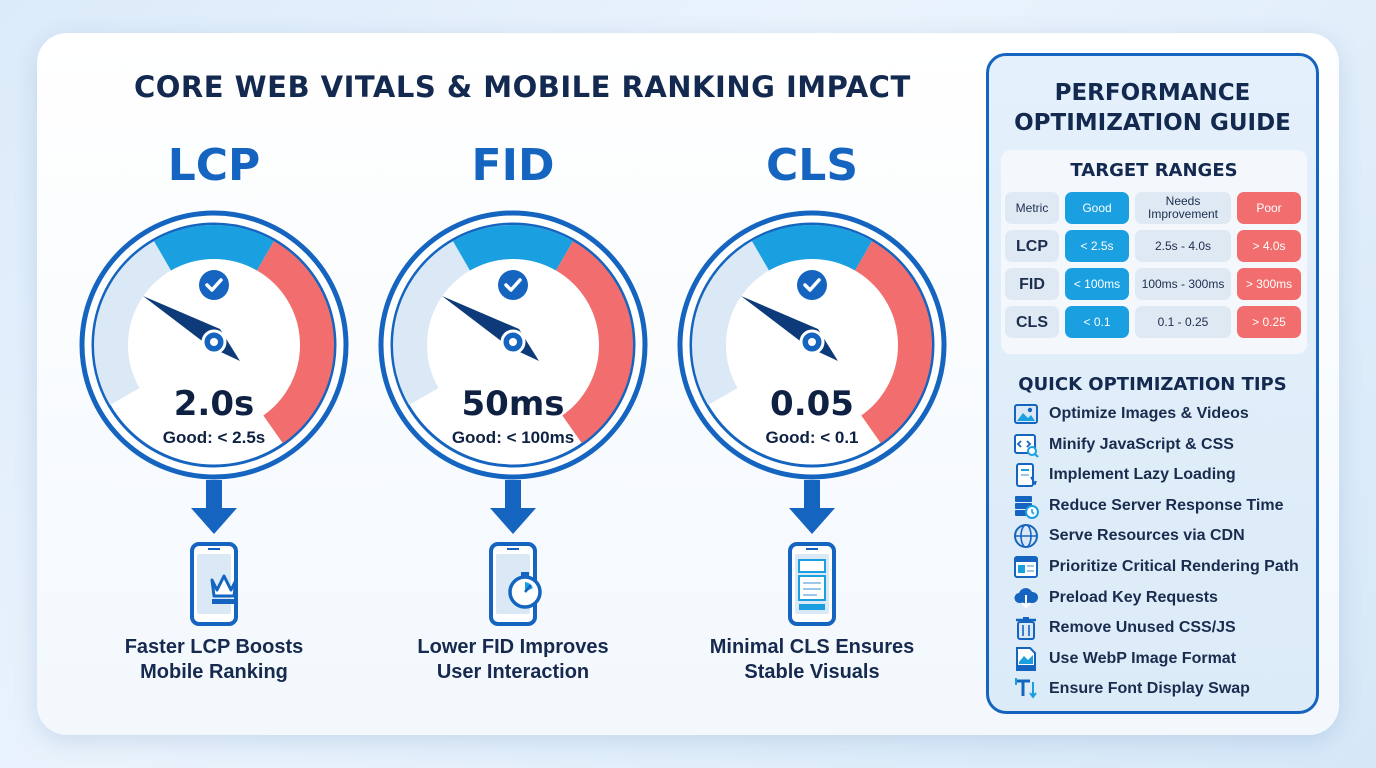 This screenshot has width=1376, height=768. I want to click on fid-gauge, so click(513, 345).